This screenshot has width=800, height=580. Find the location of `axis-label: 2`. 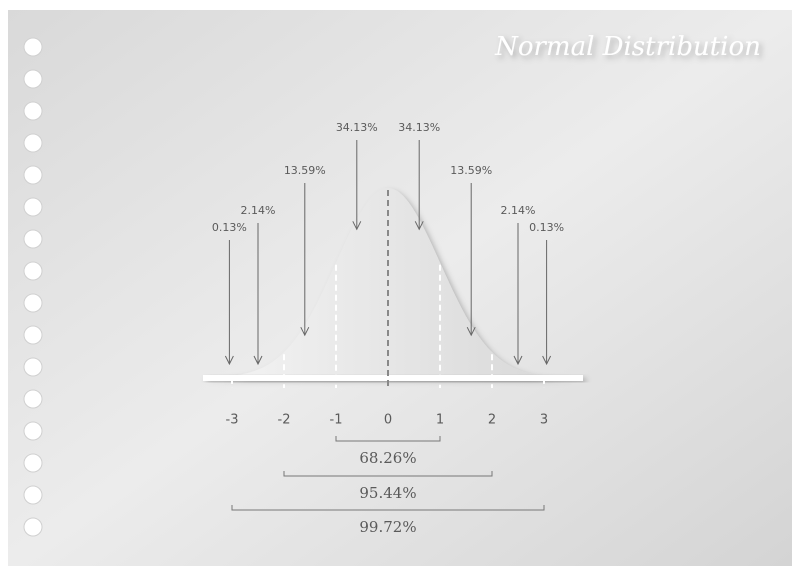

axis-label: 2 is located at coordinates (492, 420).